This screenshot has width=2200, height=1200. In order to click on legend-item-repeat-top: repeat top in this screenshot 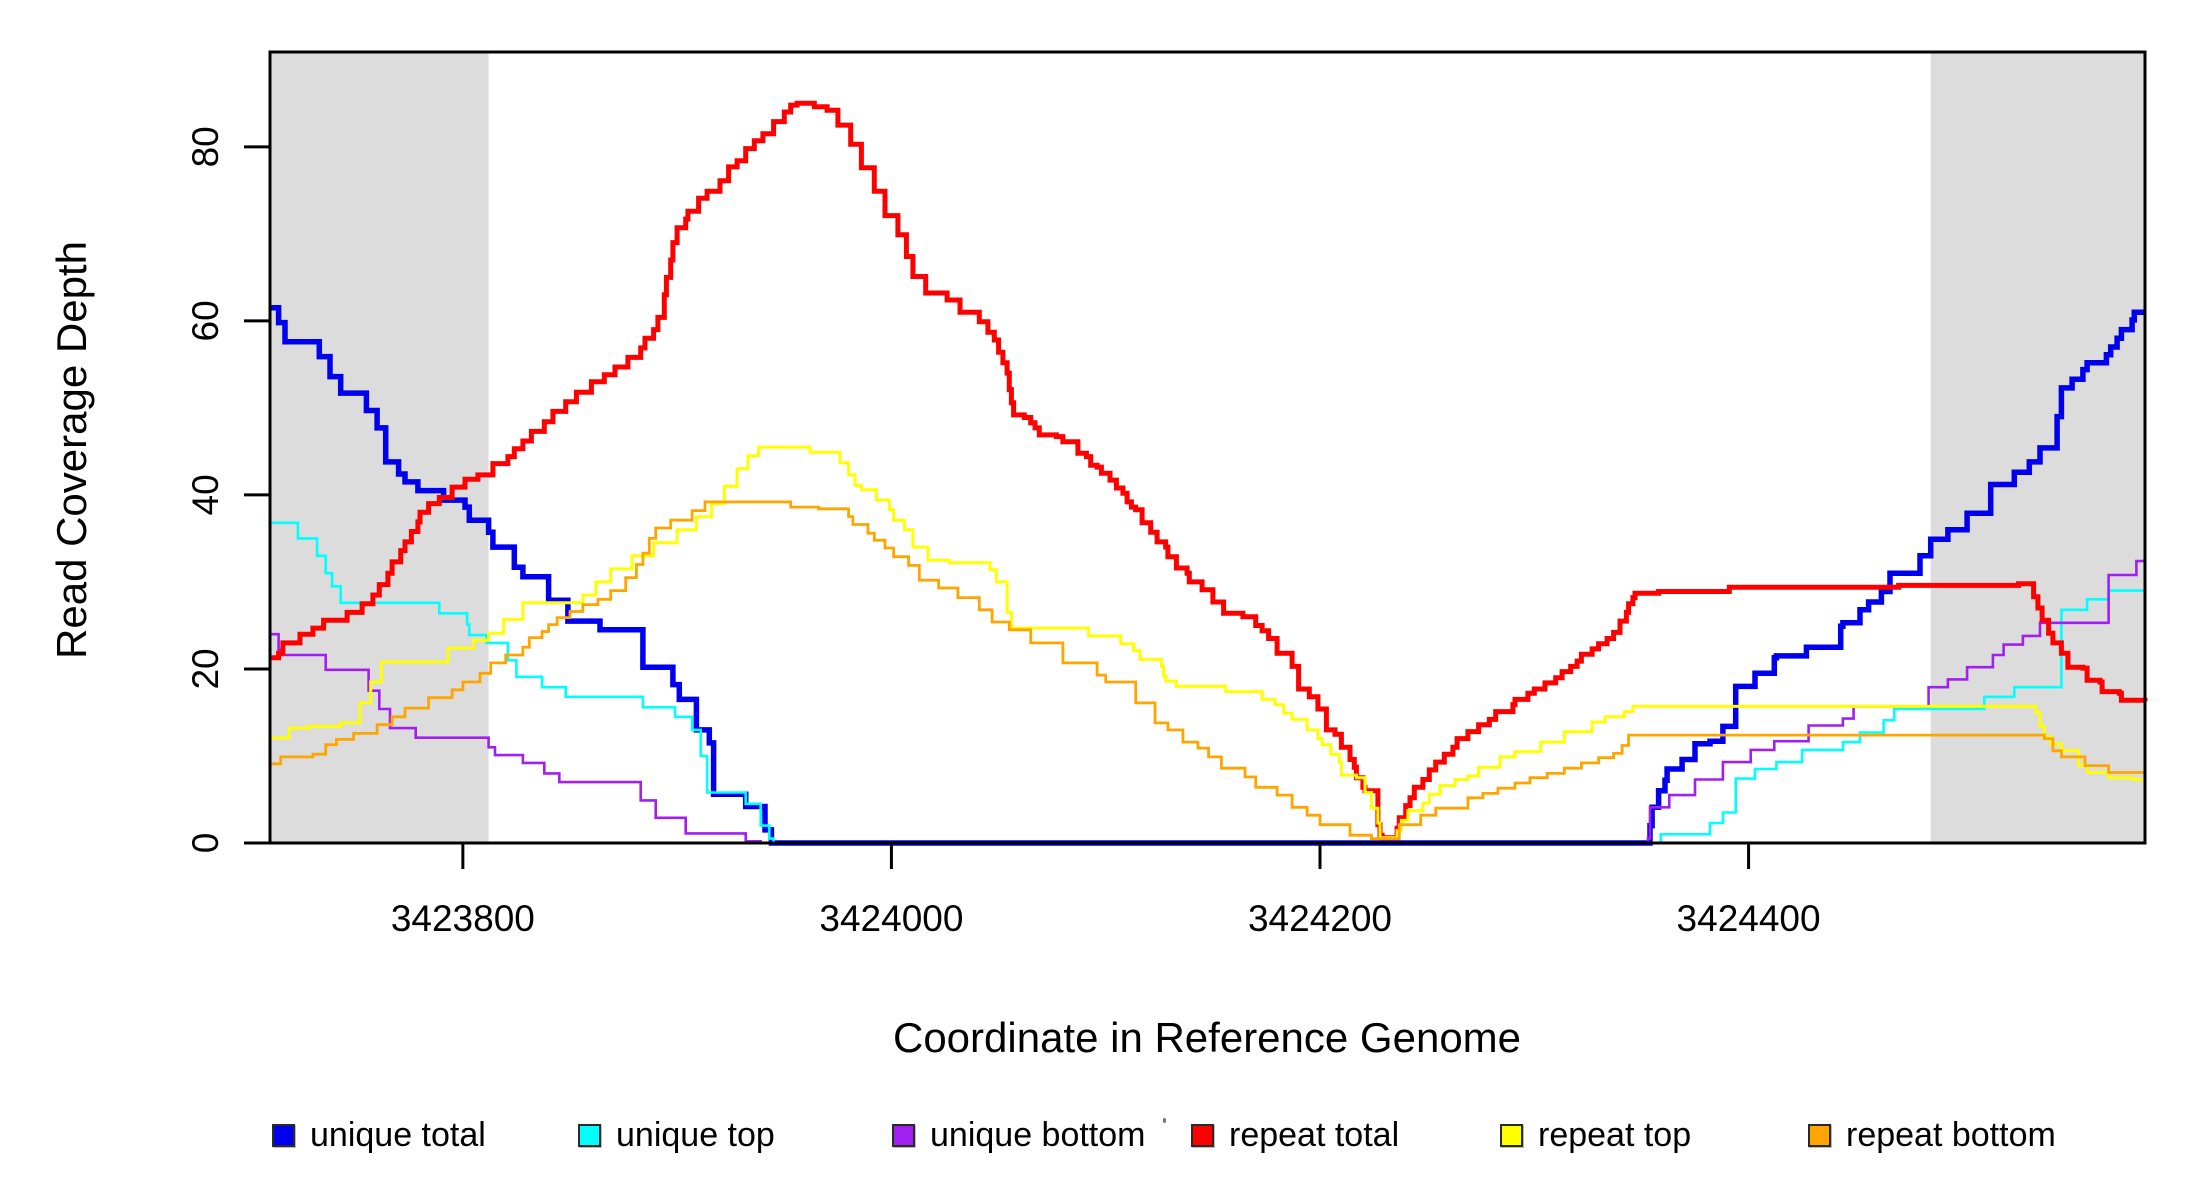, I will do `click(1596, 1134)`.